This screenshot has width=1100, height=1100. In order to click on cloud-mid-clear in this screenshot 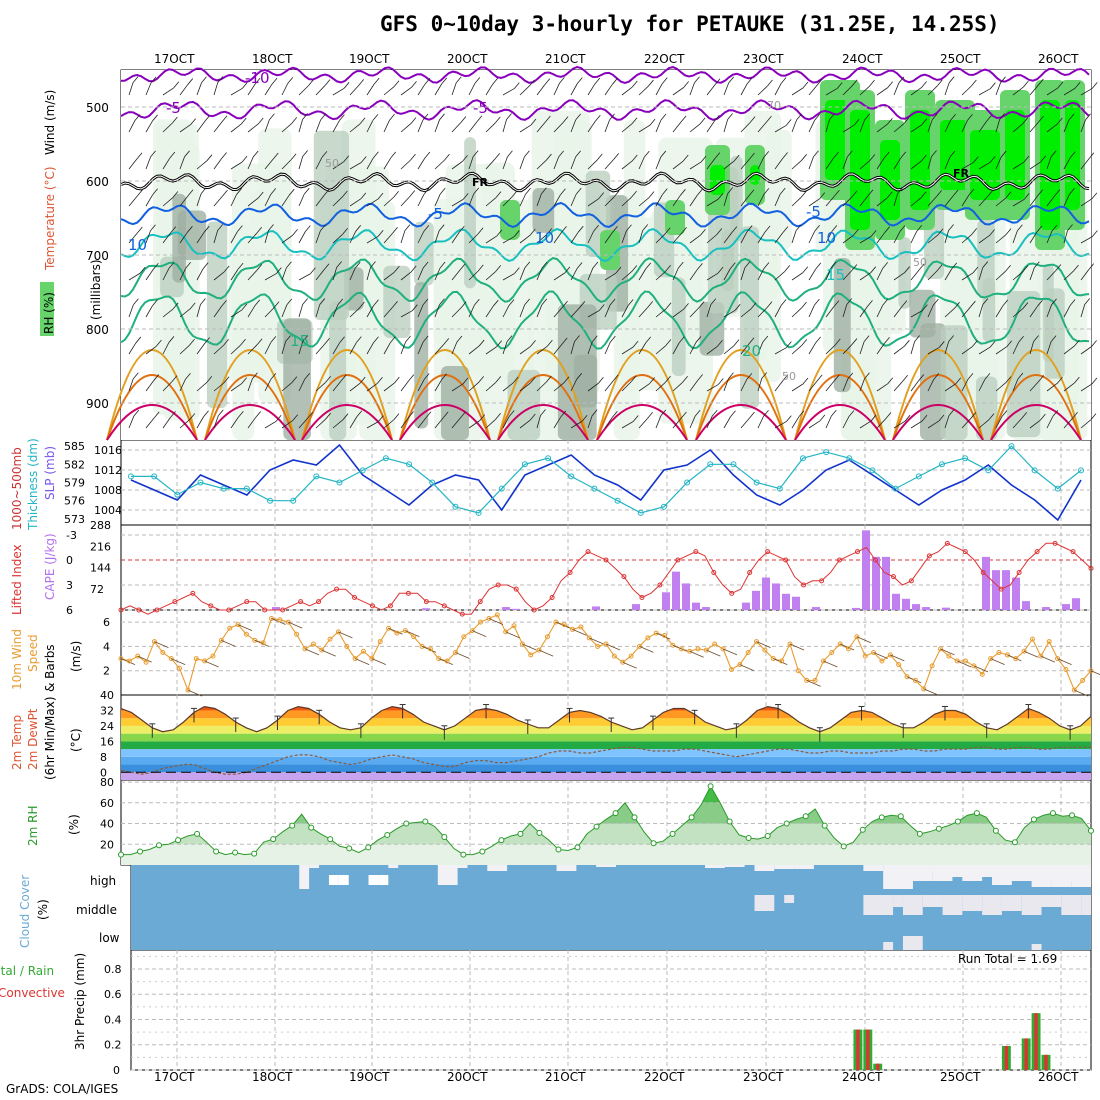, I will do `click(912, 905)`.